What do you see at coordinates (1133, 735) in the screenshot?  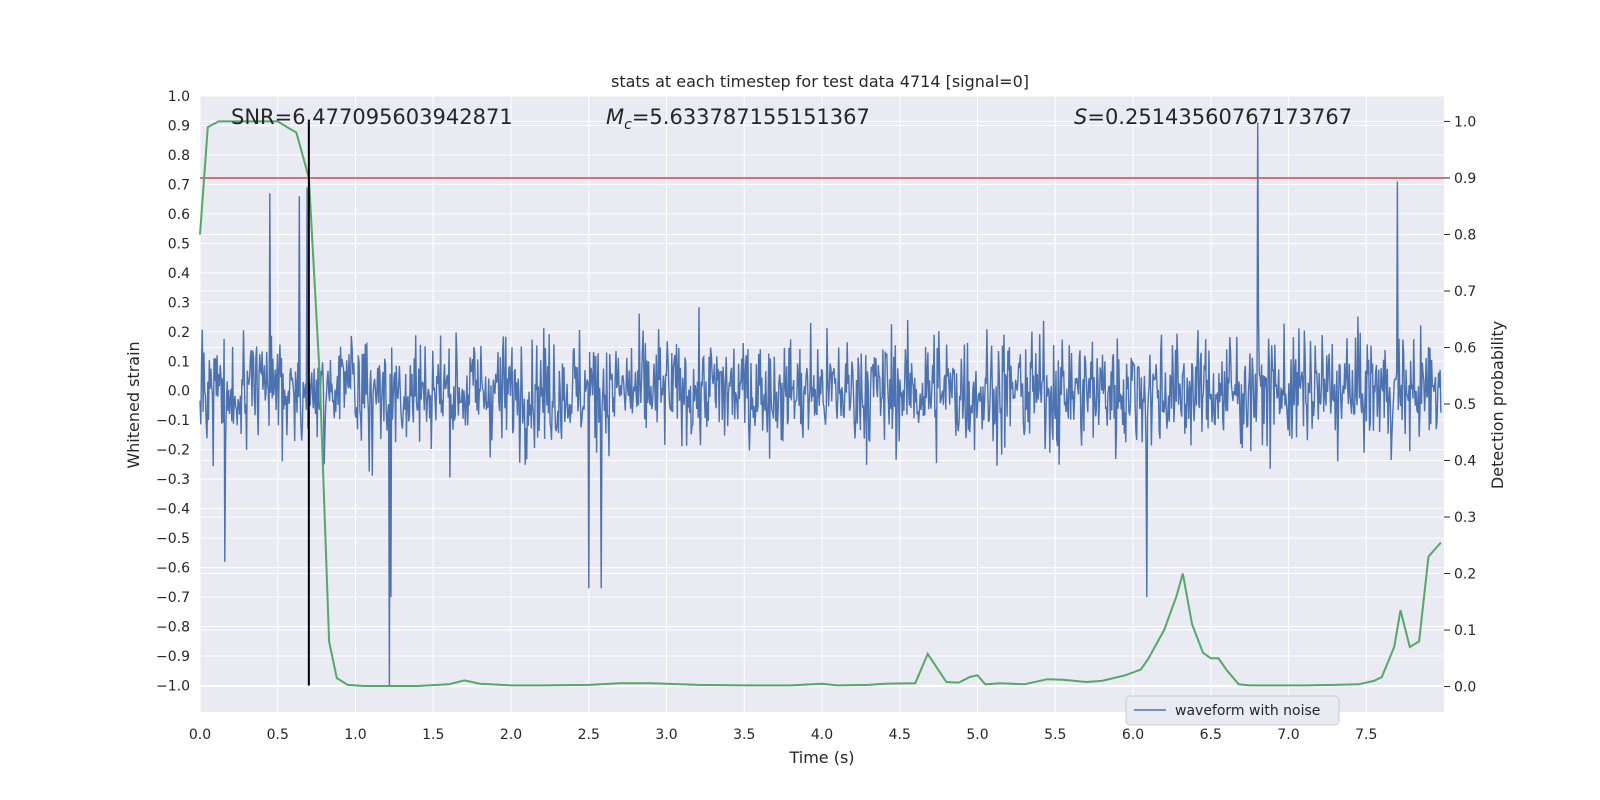 I see `x-tick-label: 6.0` at bounding box center [1133, 735].